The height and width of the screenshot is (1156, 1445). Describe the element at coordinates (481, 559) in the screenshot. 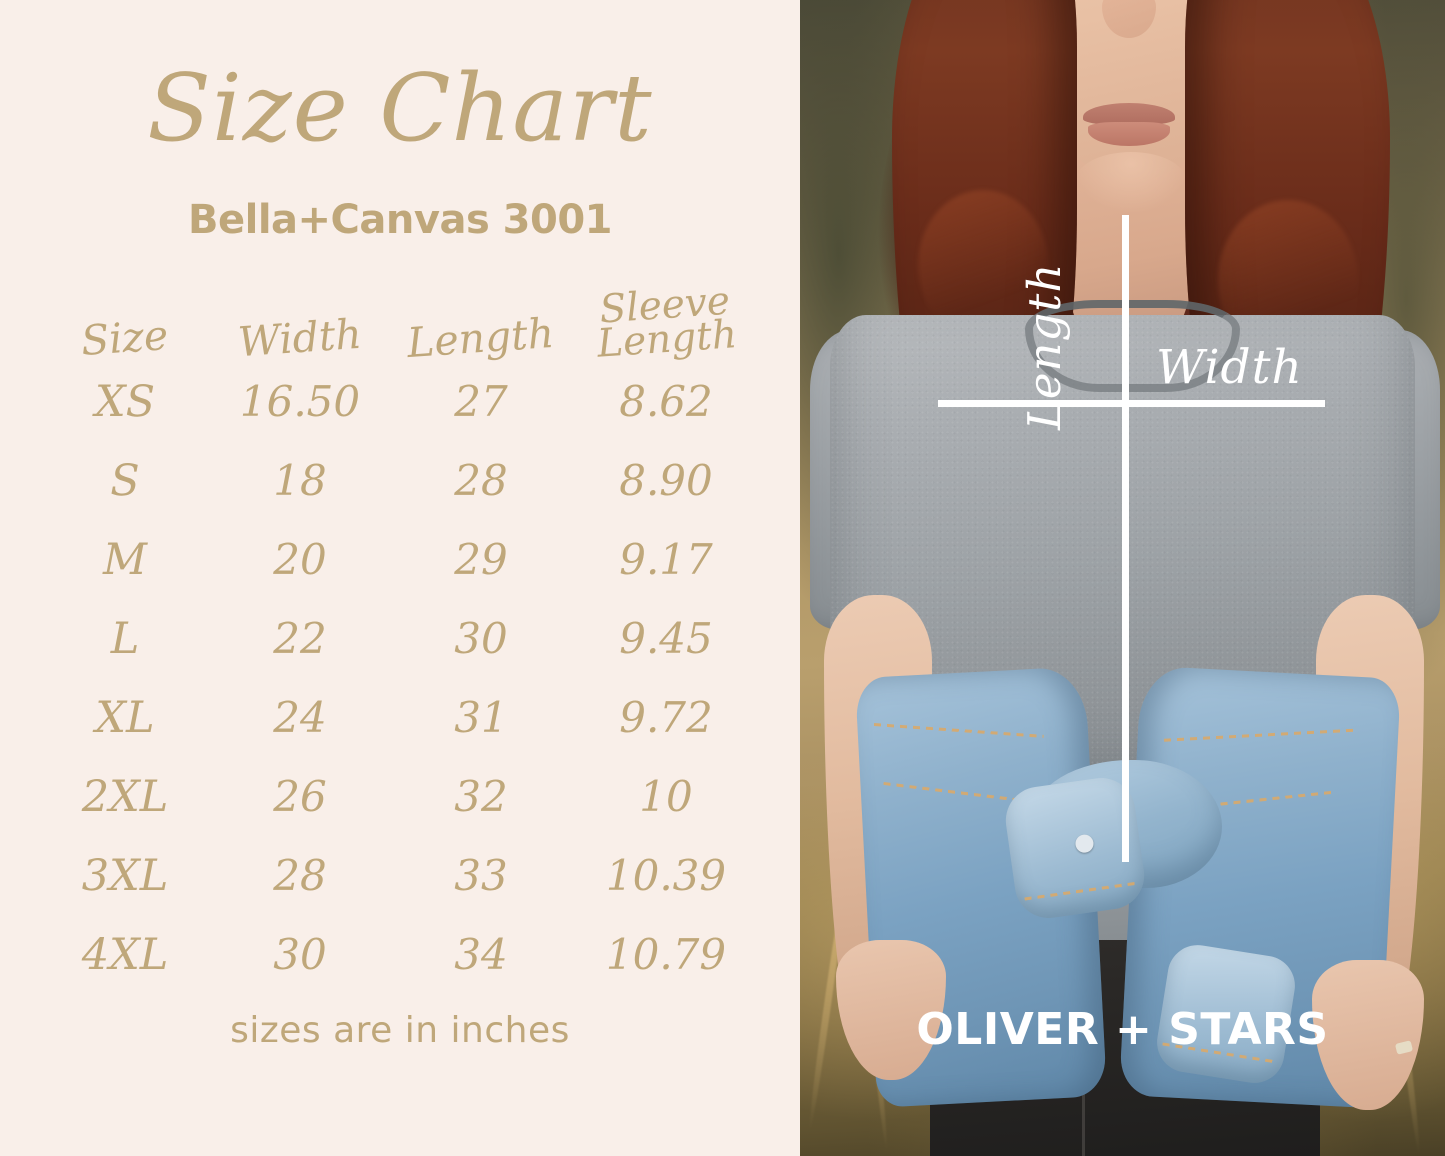

I see `cell-length: 29` at that location.